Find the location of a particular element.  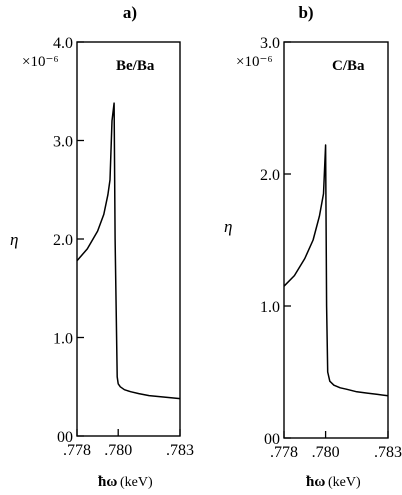

panel-b-xtick-label: .783 is located at coordinates (388, 452).